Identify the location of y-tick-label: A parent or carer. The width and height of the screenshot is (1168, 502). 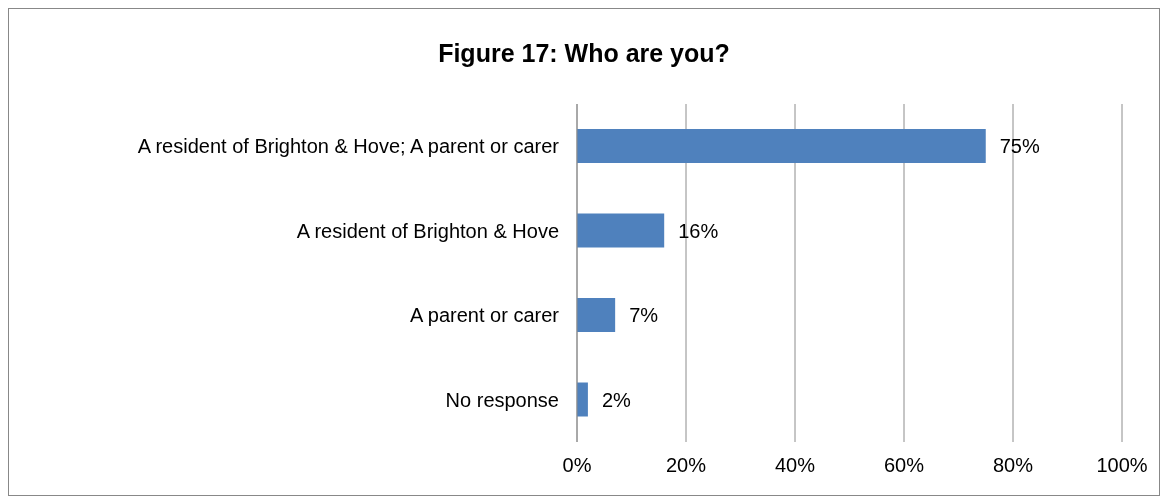
(485, 315).